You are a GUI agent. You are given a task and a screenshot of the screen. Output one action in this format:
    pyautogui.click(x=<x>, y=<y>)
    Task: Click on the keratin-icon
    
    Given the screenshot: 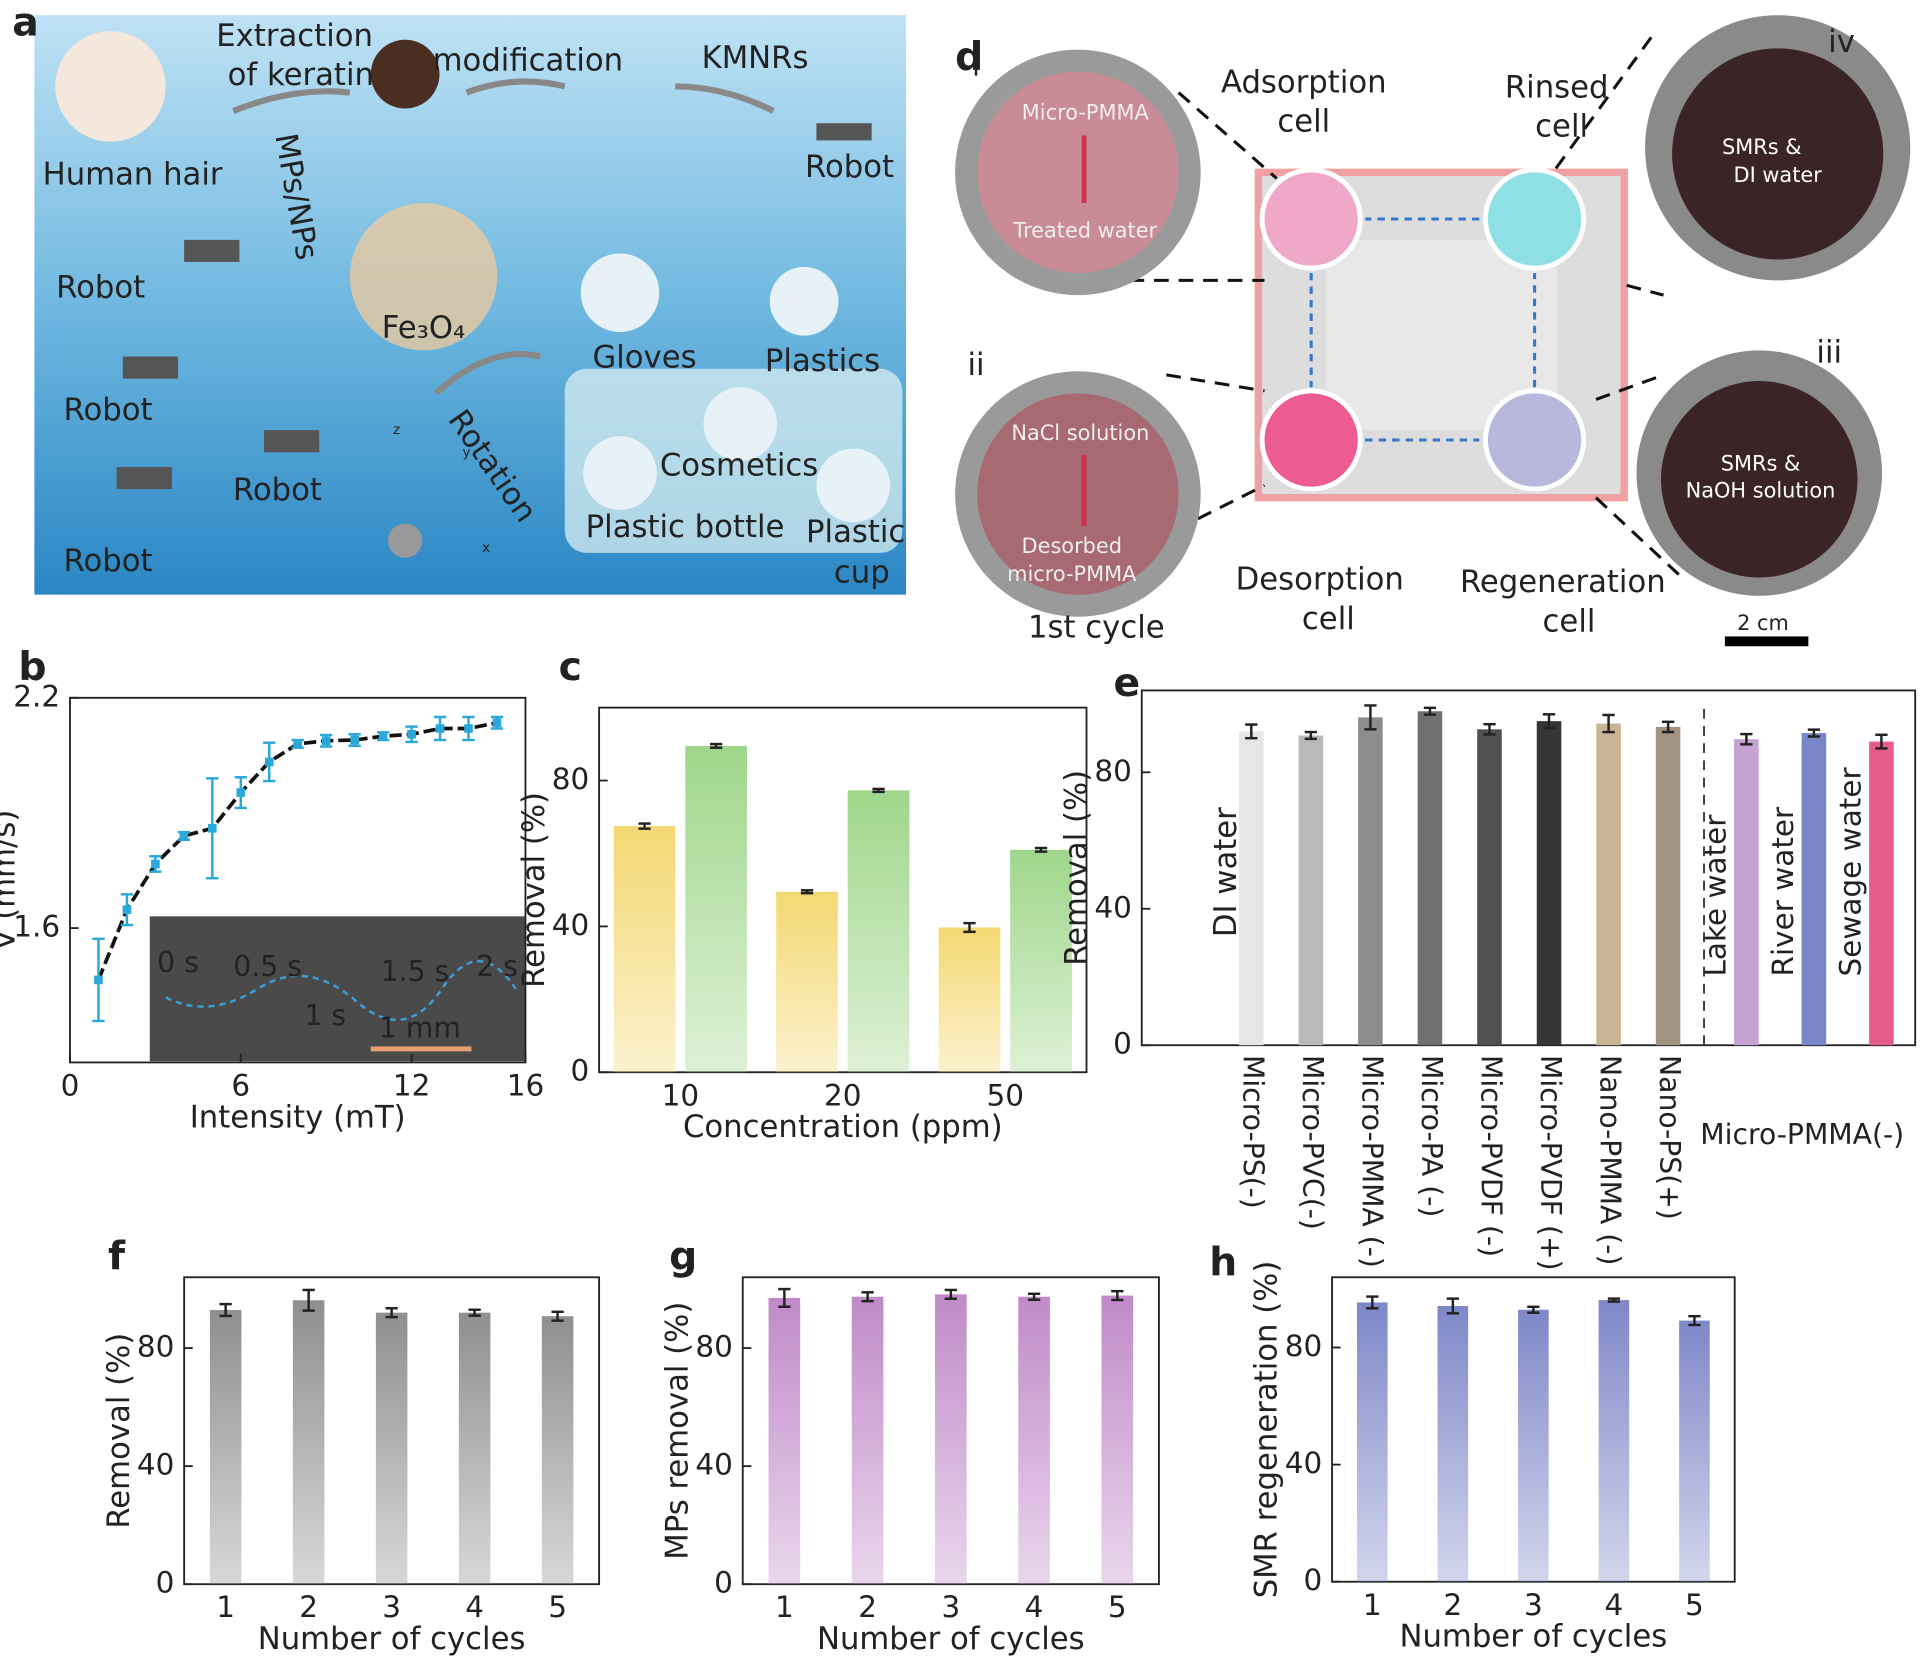 What is the action you would take?
    pyautogui.click(x=405, y=74)
    